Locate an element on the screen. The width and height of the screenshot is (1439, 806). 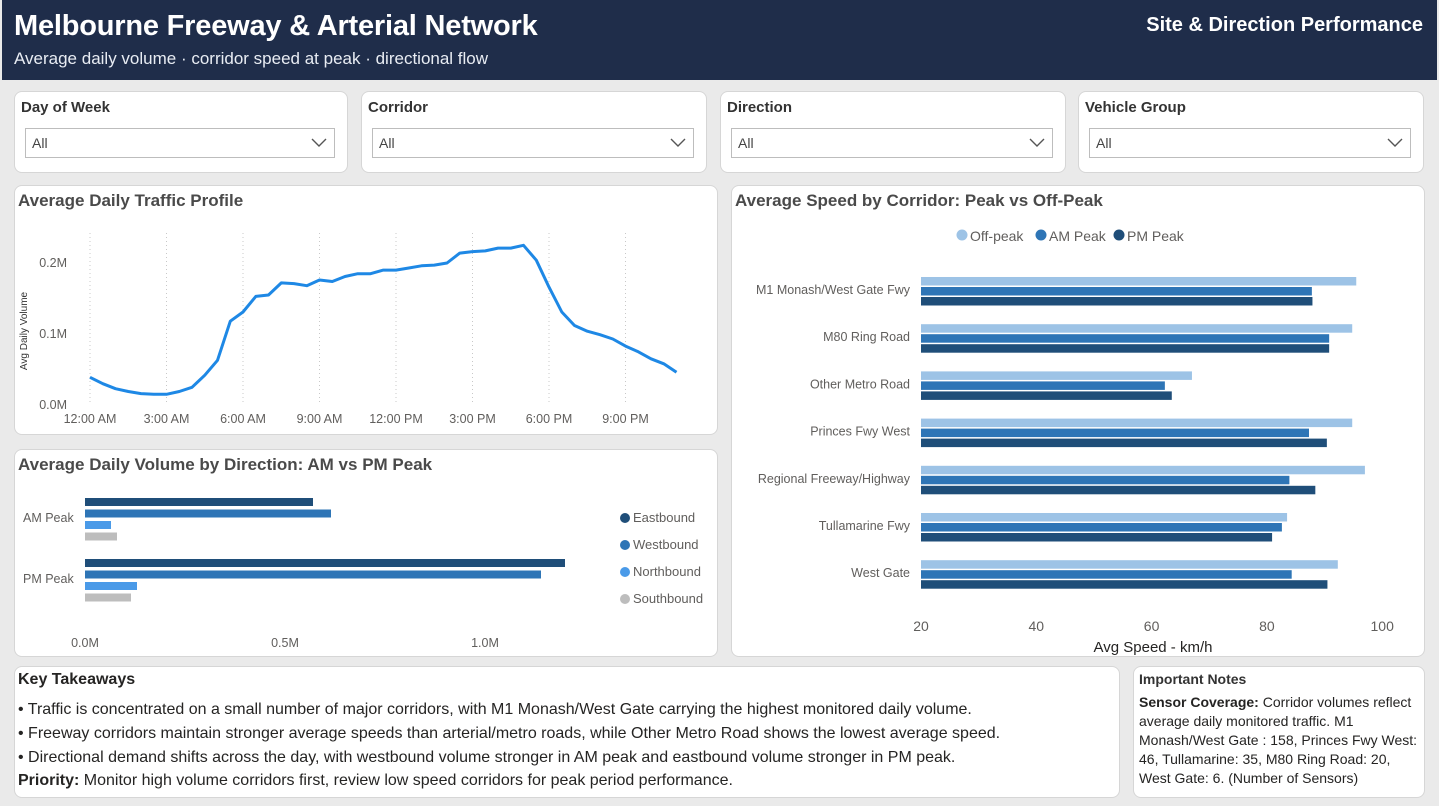
legend-label: Northbound is located at coordinates (667, 571).